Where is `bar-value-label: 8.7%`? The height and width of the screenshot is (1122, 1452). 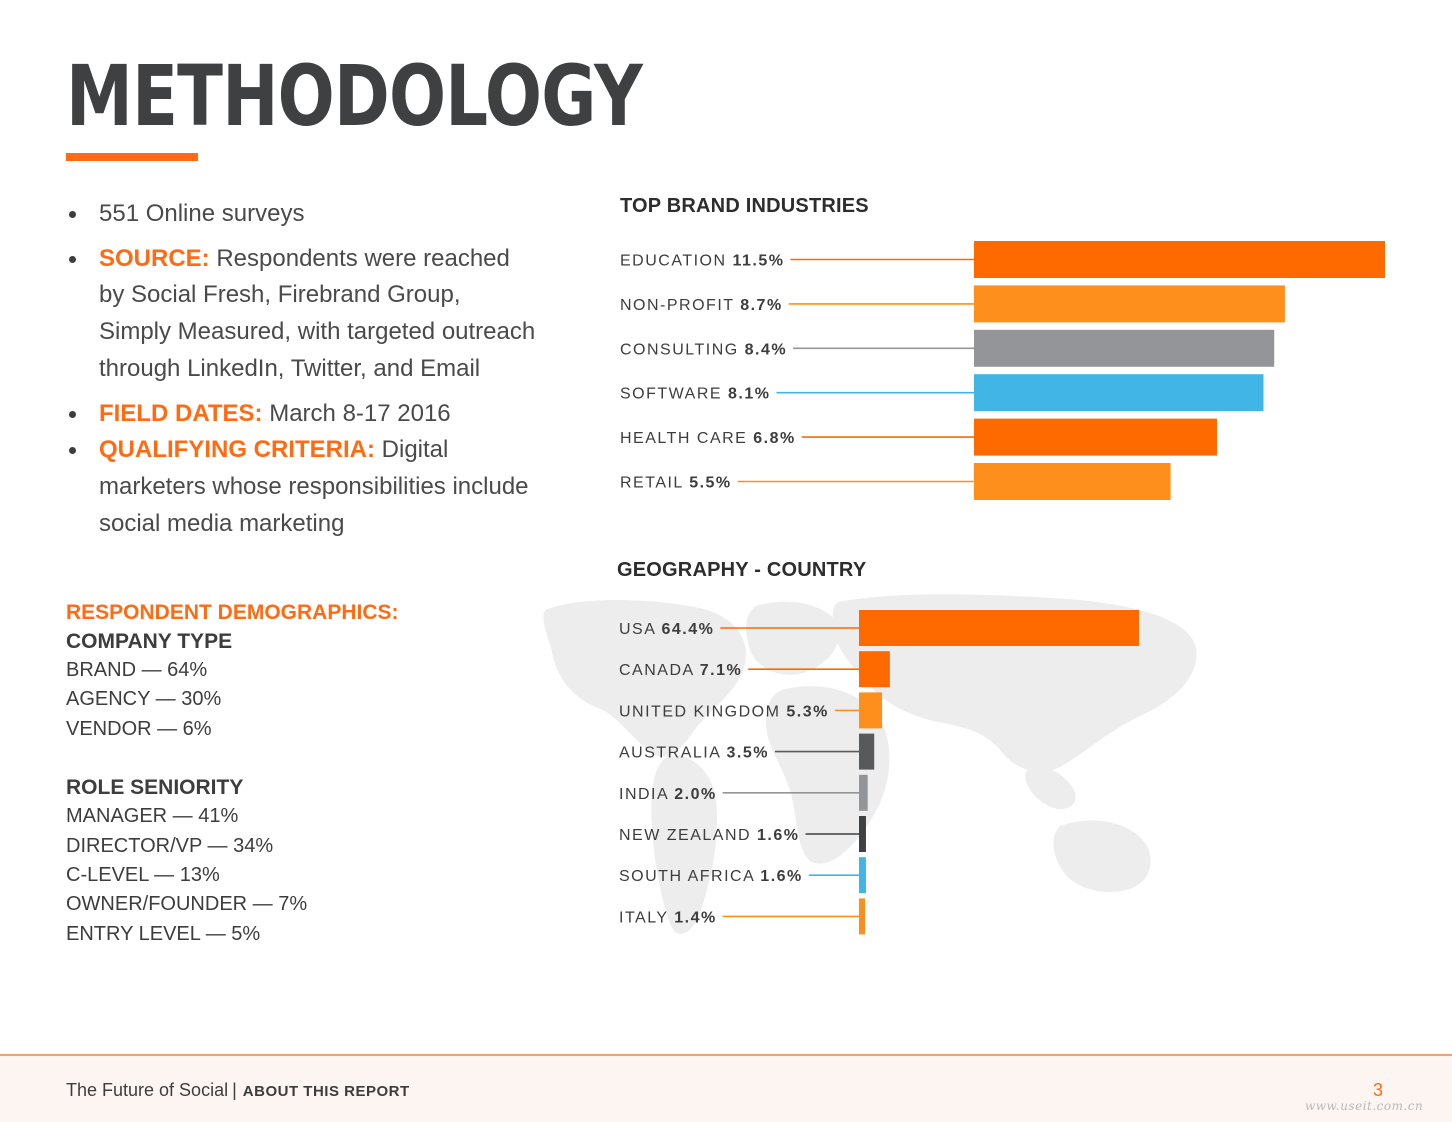 bar-value-label: 8.7% is located at coordinates (761, 305).